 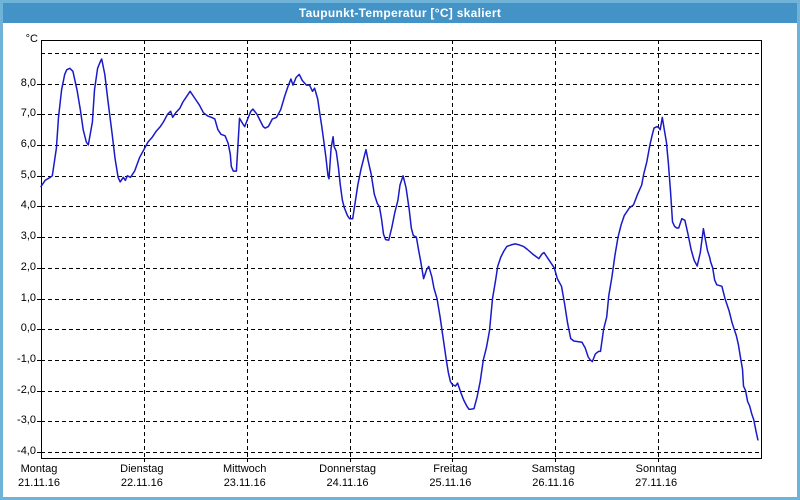 What do you see at coordinates (26, 451) in the screenshot?
I see `y-tick-label: -4,0` at bounding box center [26, 451].